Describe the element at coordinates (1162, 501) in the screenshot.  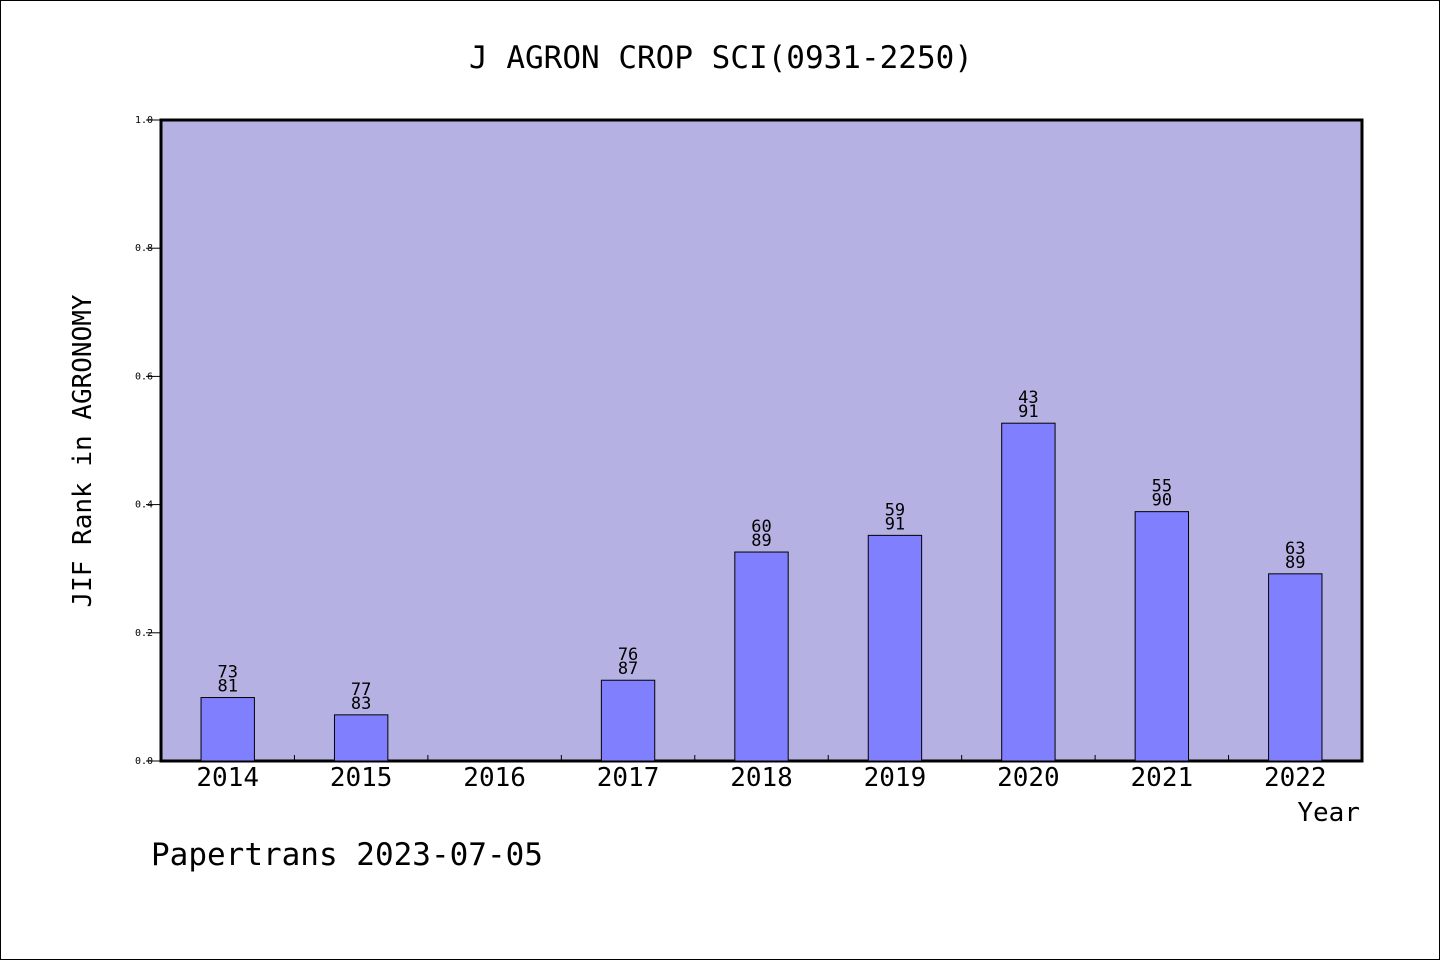
I see `bar-label-total: 90` at that location.